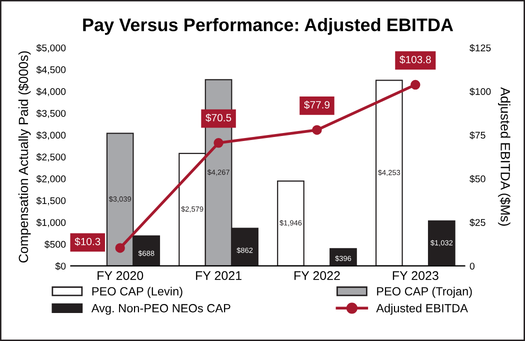 This screenshot has height=341, width=525. What do you see at coordinates (424, 292) in the screenshot?
I see `legend-label: PEO CAP (Trojan)` at bounding box center [424, 292].